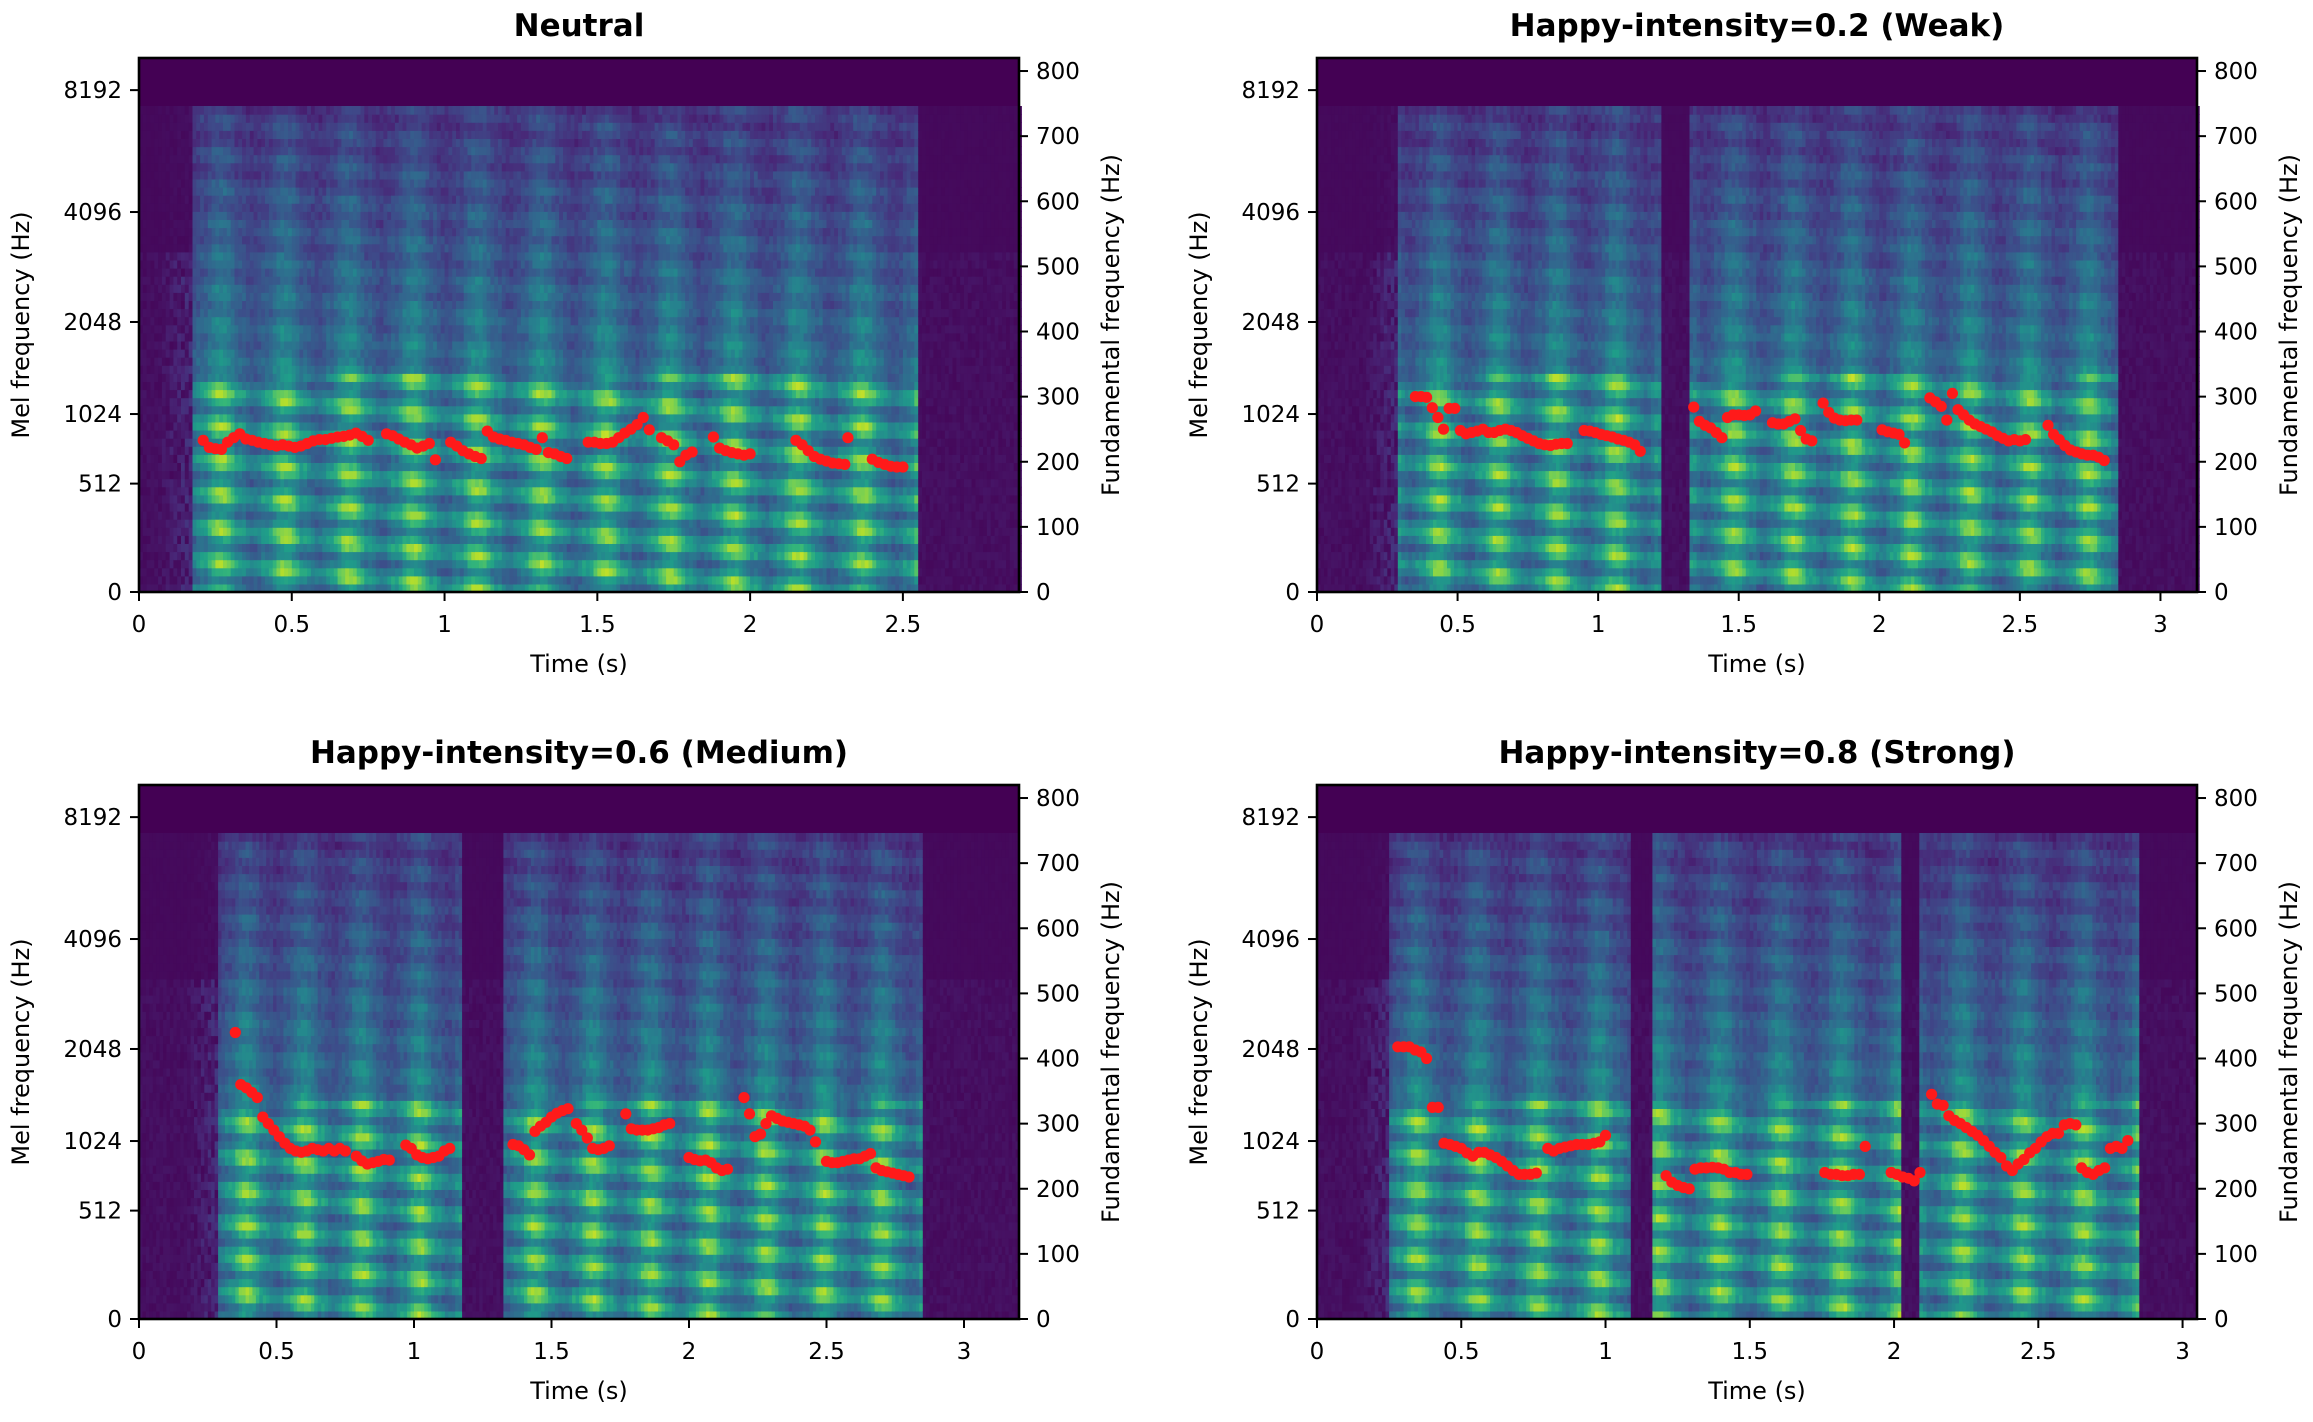 Image resolution: width=2313 pixels, height=1422 pixels. I want to click on y-left-tick-label: 0, so click(114, 593).